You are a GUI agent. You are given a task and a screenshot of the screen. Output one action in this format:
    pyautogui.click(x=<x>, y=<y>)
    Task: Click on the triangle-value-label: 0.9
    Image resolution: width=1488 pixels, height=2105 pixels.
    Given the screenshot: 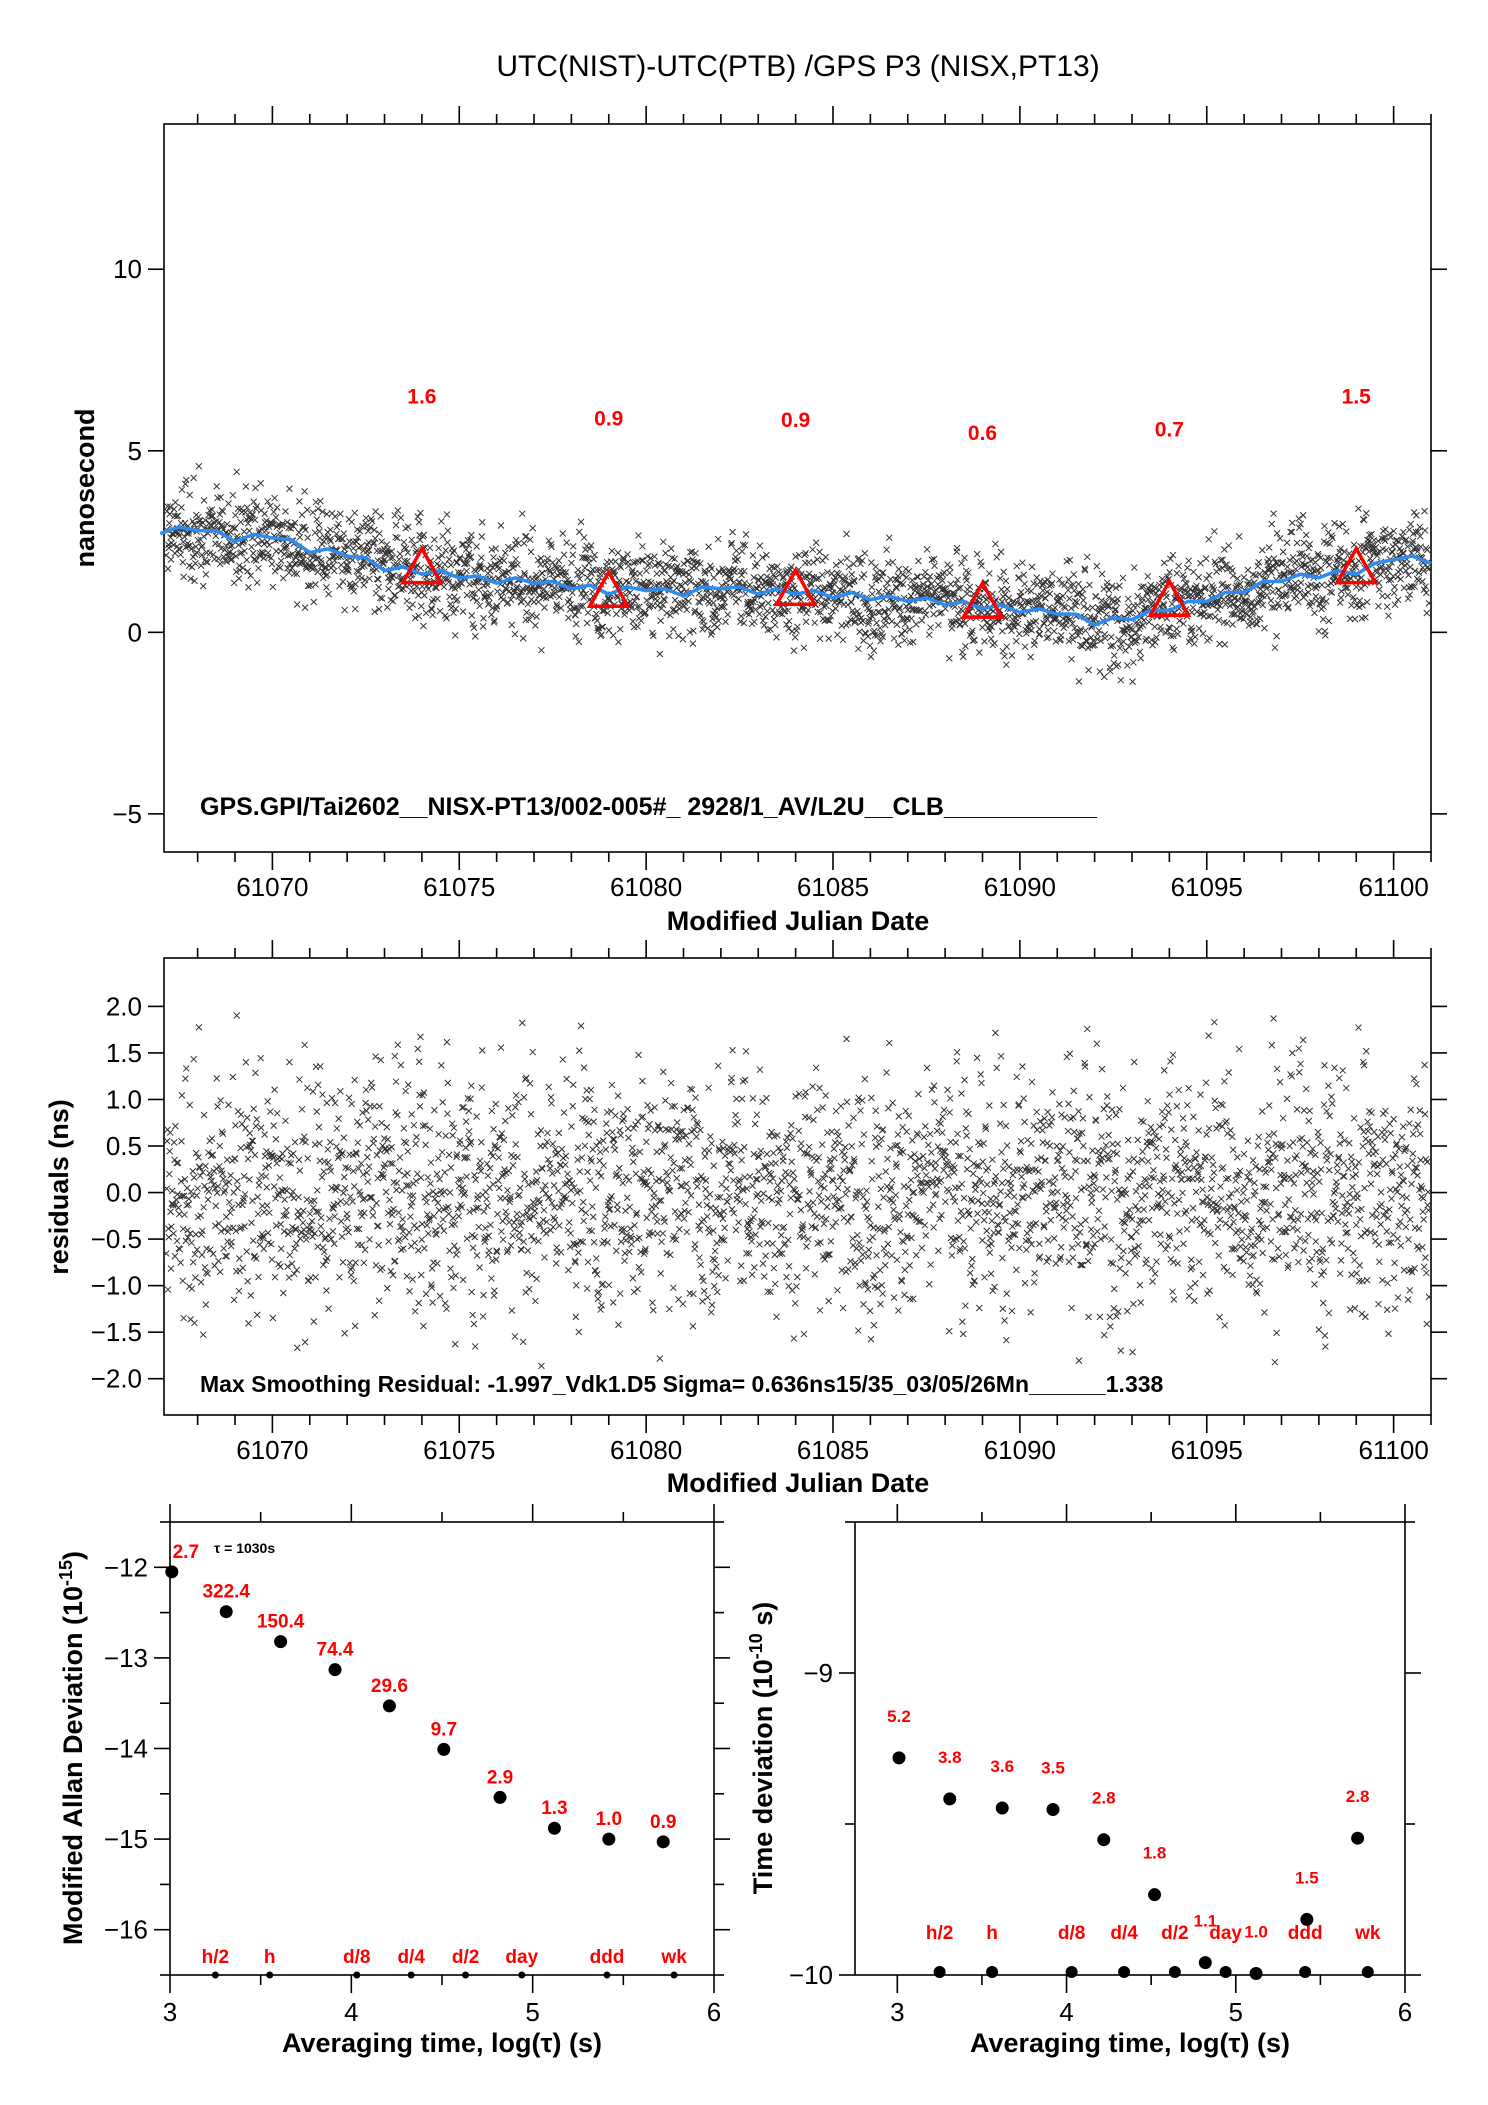 What is the action you would take?
    pyautogui.click(x=608, y=418)
    